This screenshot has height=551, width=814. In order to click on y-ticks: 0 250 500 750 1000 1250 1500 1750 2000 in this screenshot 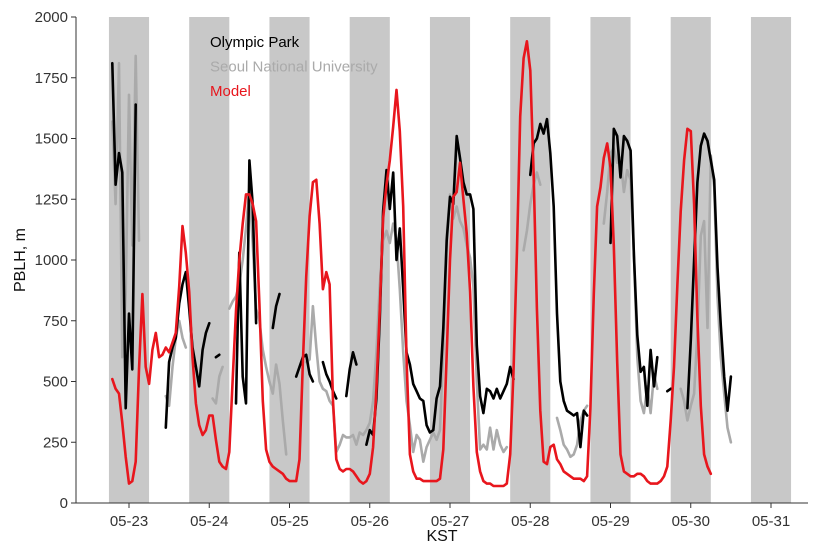, I will do `click(55, 260)`.